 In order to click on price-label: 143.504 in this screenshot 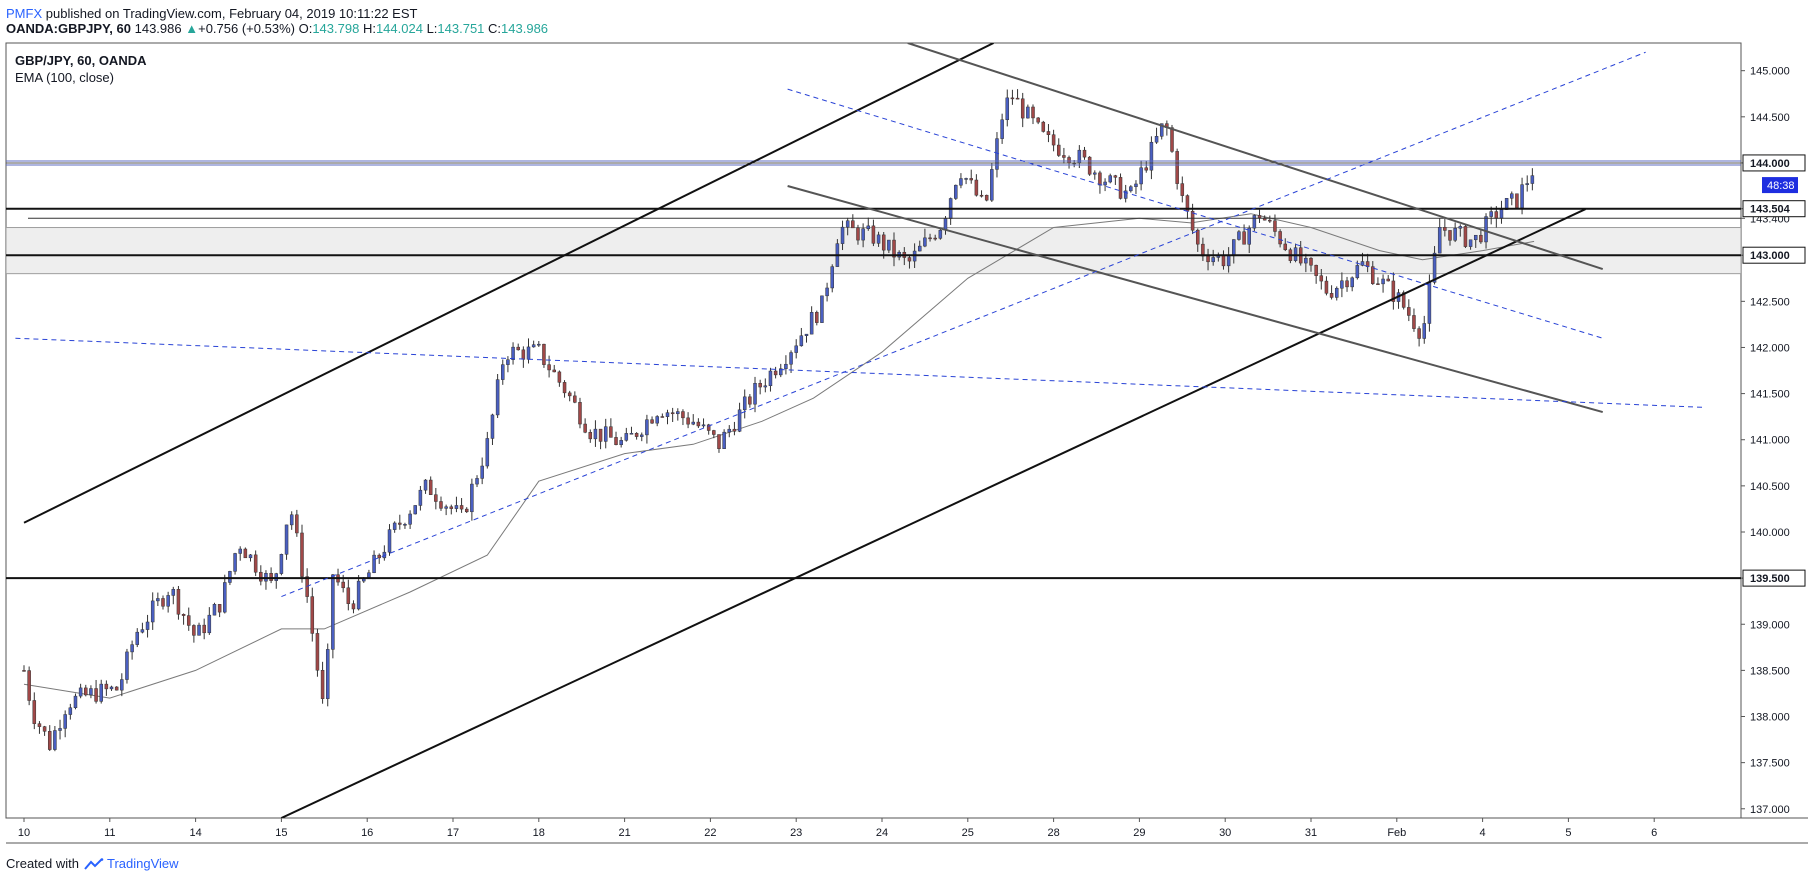, I will do `click(1770, 210)`.